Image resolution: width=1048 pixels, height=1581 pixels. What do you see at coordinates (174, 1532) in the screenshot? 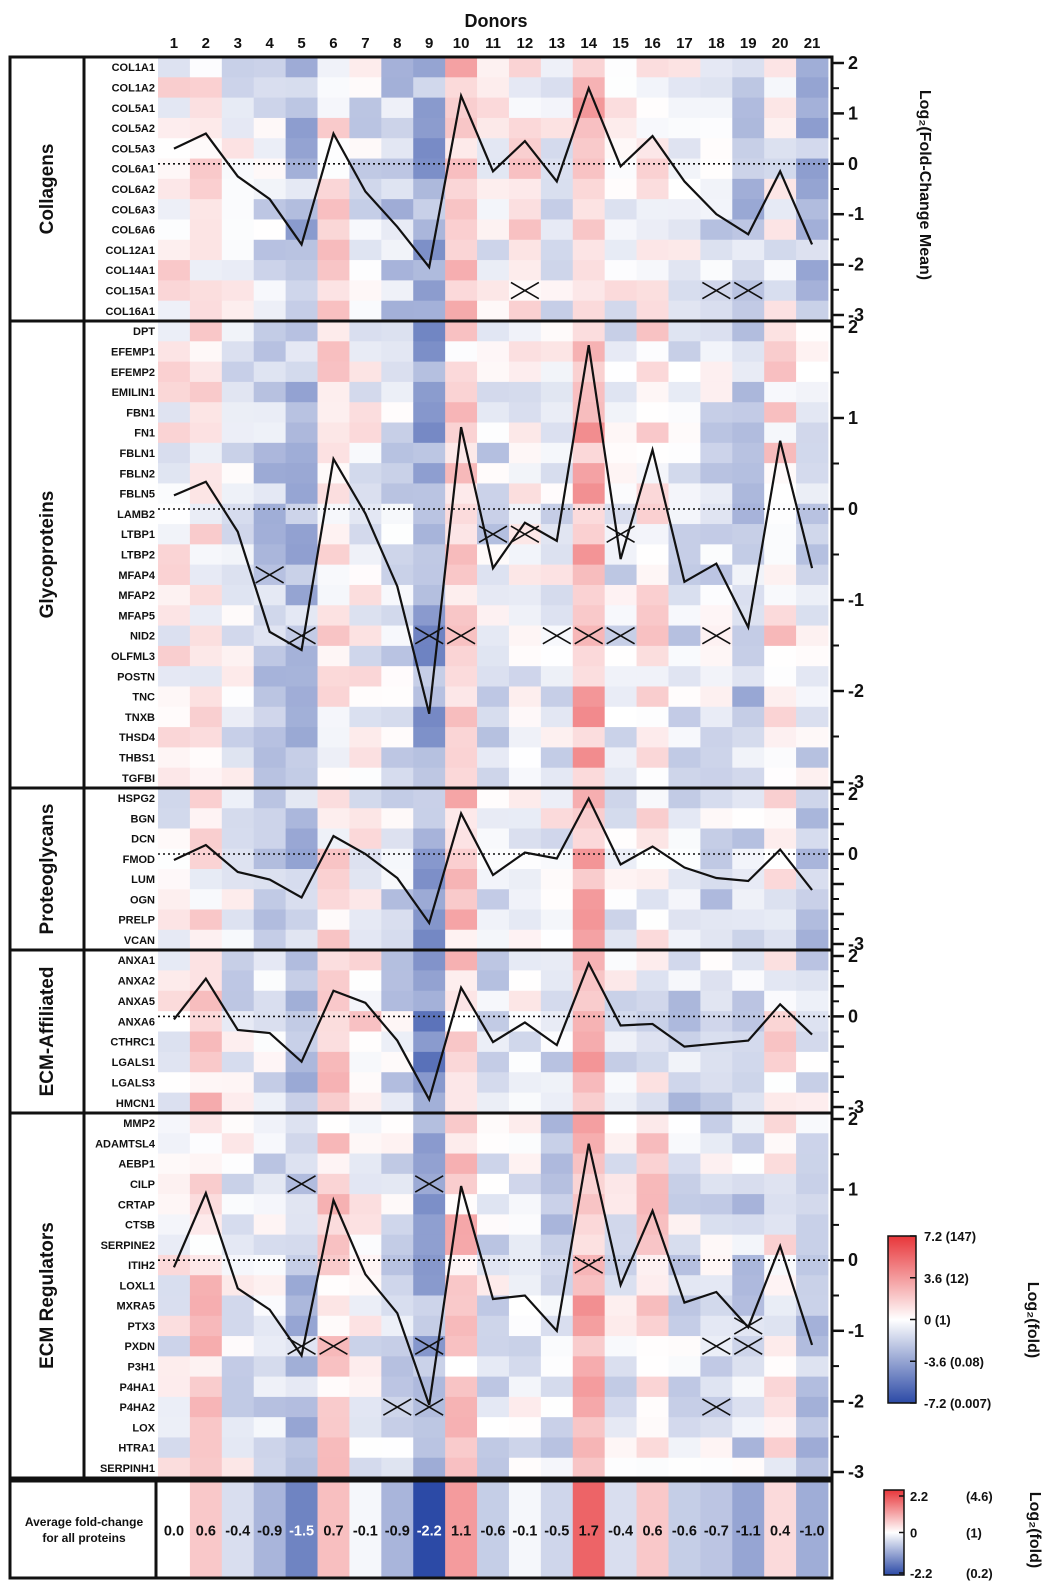
I see `average-value: 0.0` at bounding box center [174, 1532].